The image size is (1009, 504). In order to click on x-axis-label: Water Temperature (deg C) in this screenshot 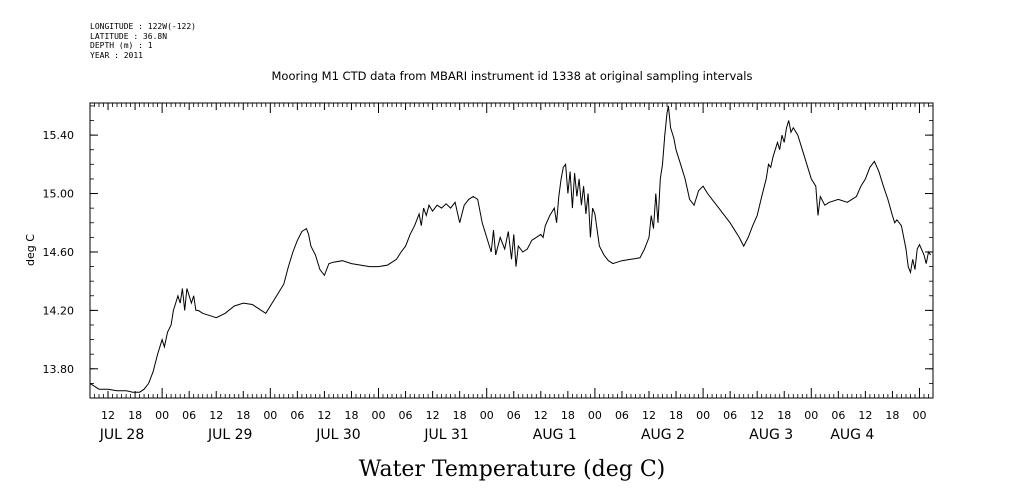, I will do `click(512, 469)`.